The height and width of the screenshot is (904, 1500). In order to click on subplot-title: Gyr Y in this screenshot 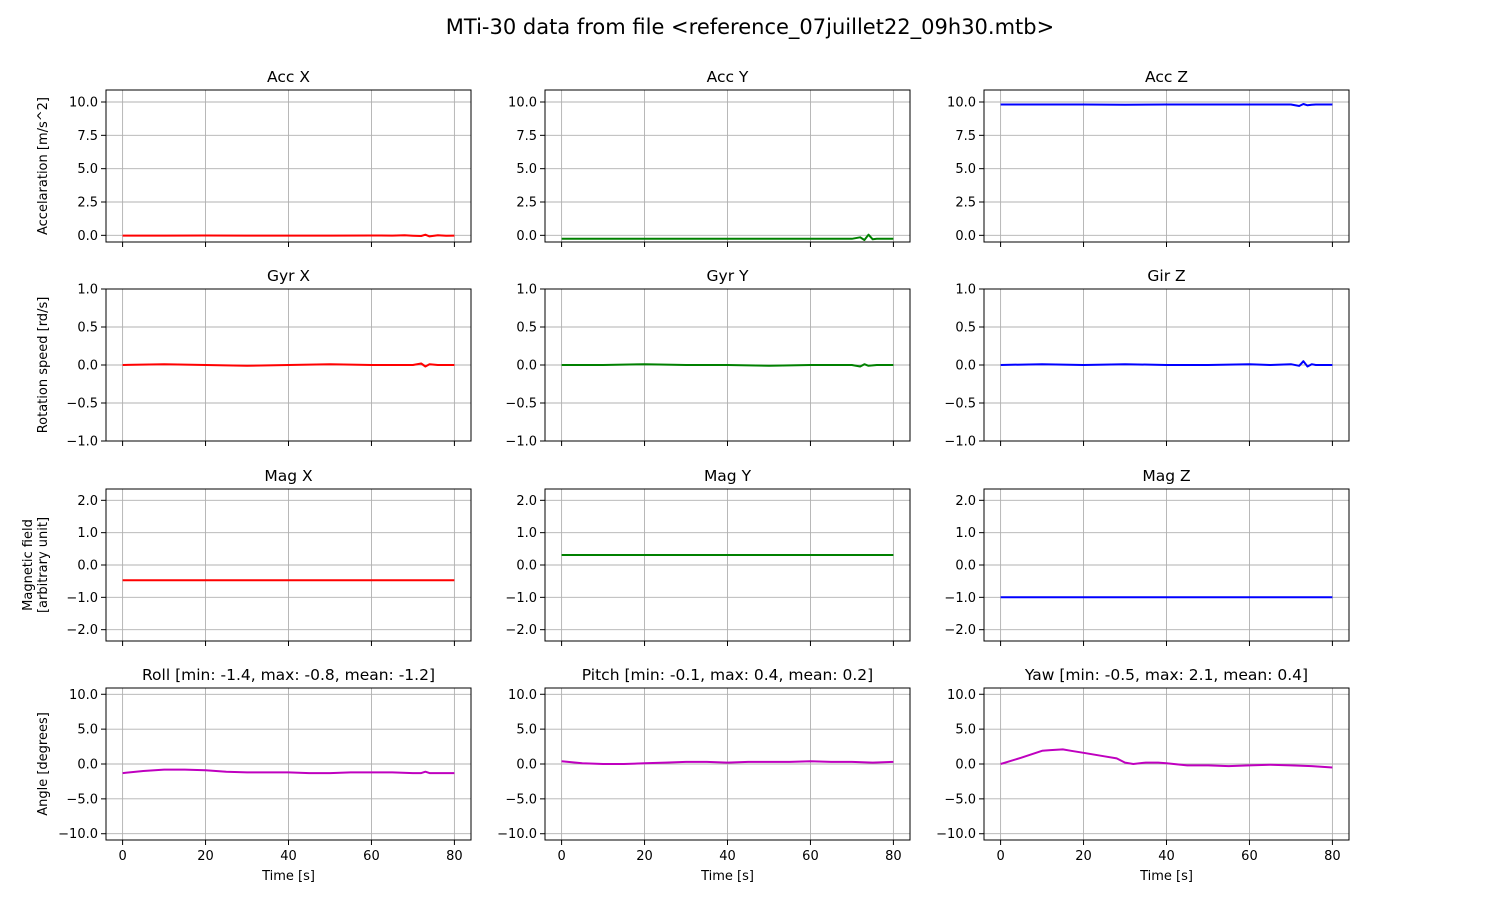, I will do `click(728, 276)`.